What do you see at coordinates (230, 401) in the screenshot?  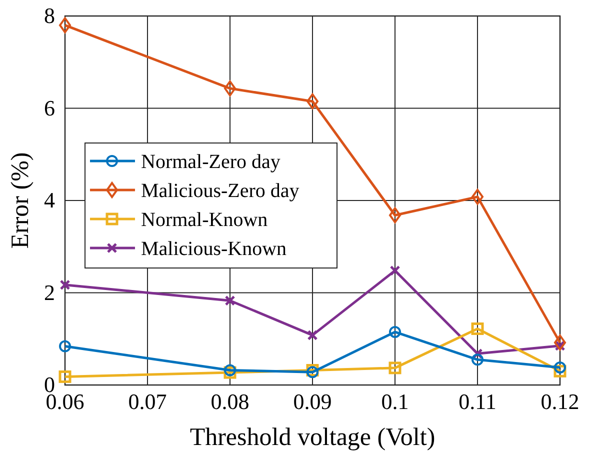 I see `x-tick-label: 0.08` at bounding box center [230, 401].